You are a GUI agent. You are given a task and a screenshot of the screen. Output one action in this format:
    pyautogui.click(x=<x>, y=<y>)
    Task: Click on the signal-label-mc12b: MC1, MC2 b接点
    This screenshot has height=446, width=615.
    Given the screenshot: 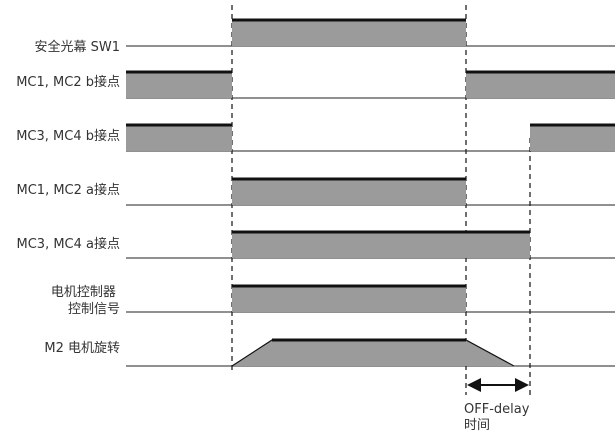 What is the action you would take?
    pyautogui.click(x=68, y=82)
    